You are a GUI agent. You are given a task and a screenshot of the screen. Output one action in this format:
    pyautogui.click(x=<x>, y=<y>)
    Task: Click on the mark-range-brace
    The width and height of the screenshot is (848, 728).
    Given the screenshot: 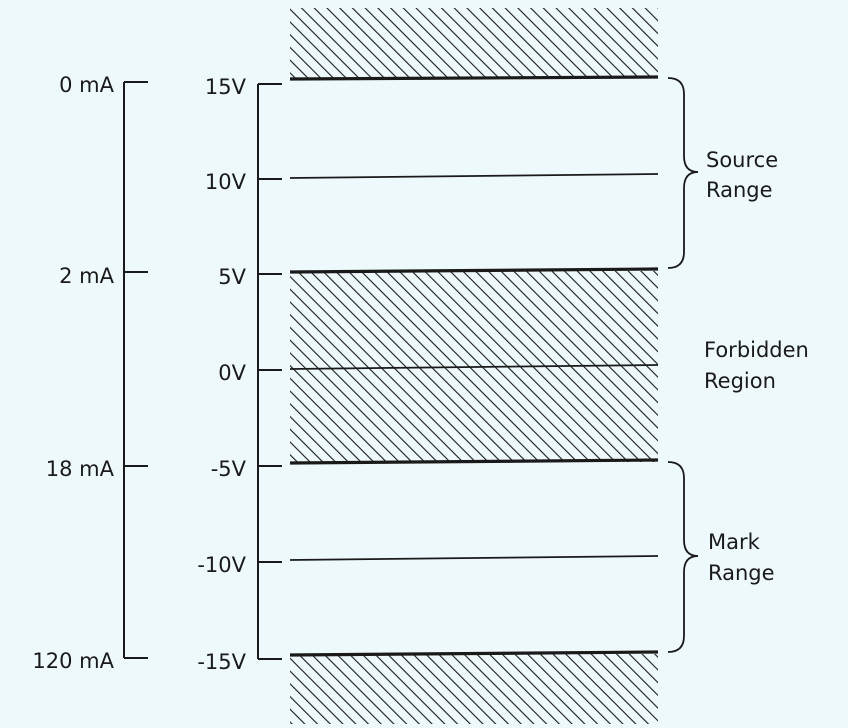 What is the action you would take?
    pyautogui.click(x=683, y=557)
    